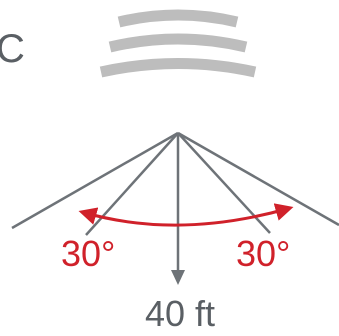 The width and height of the screenshot is (339, 336). I want to click on signal-waves-icon, so click(178, 43).